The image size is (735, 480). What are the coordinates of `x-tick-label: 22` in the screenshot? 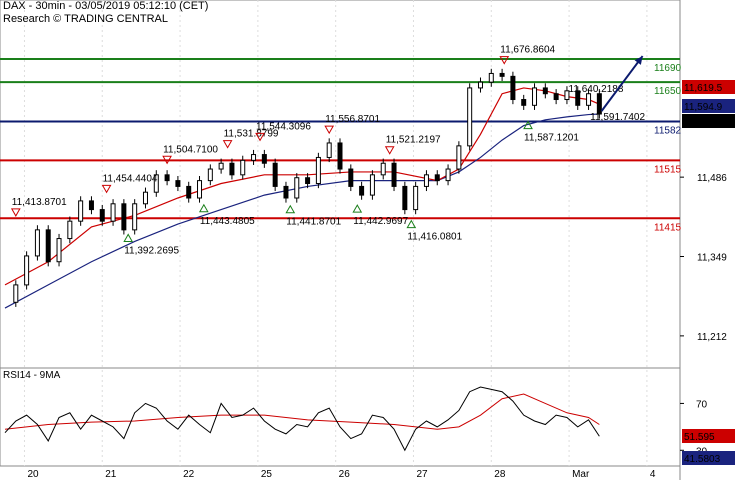 It's located at (189, 474).